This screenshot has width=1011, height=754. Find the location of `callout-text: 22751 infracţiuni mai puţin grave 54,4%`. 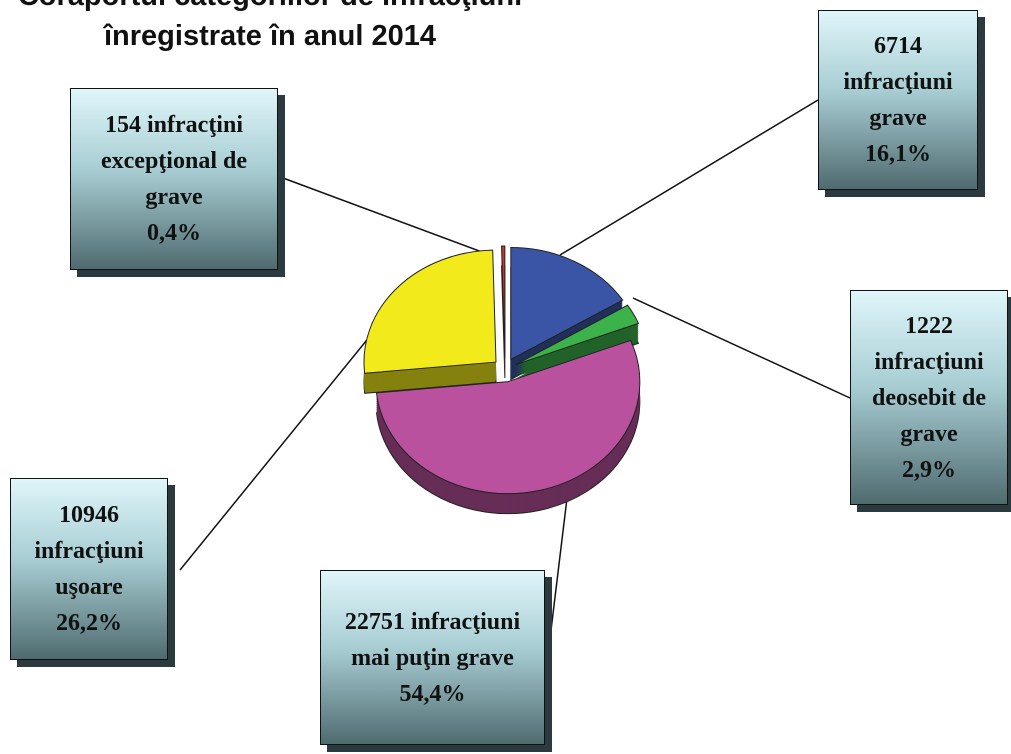

callout-text: 22751 infracţiuni mai puţin grave 54,4% is located at coordinates (432, 658).